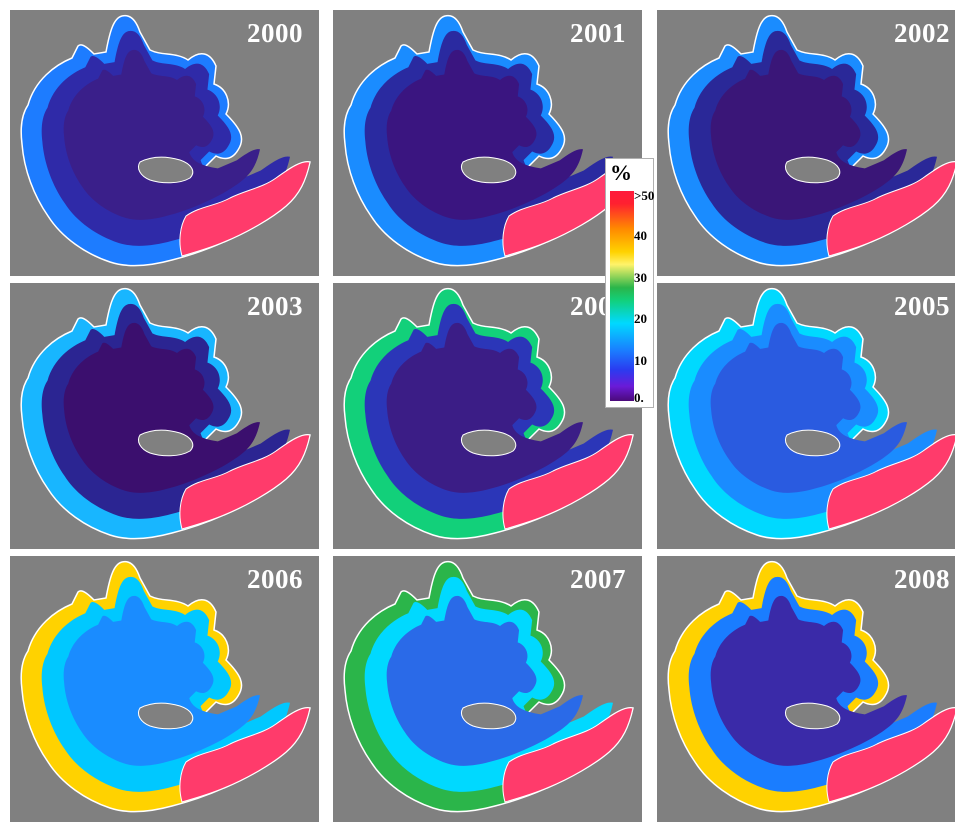 The width and height of the screenshot is (955, 822). I want to click on legend-tick: 20, so click(640, 318).